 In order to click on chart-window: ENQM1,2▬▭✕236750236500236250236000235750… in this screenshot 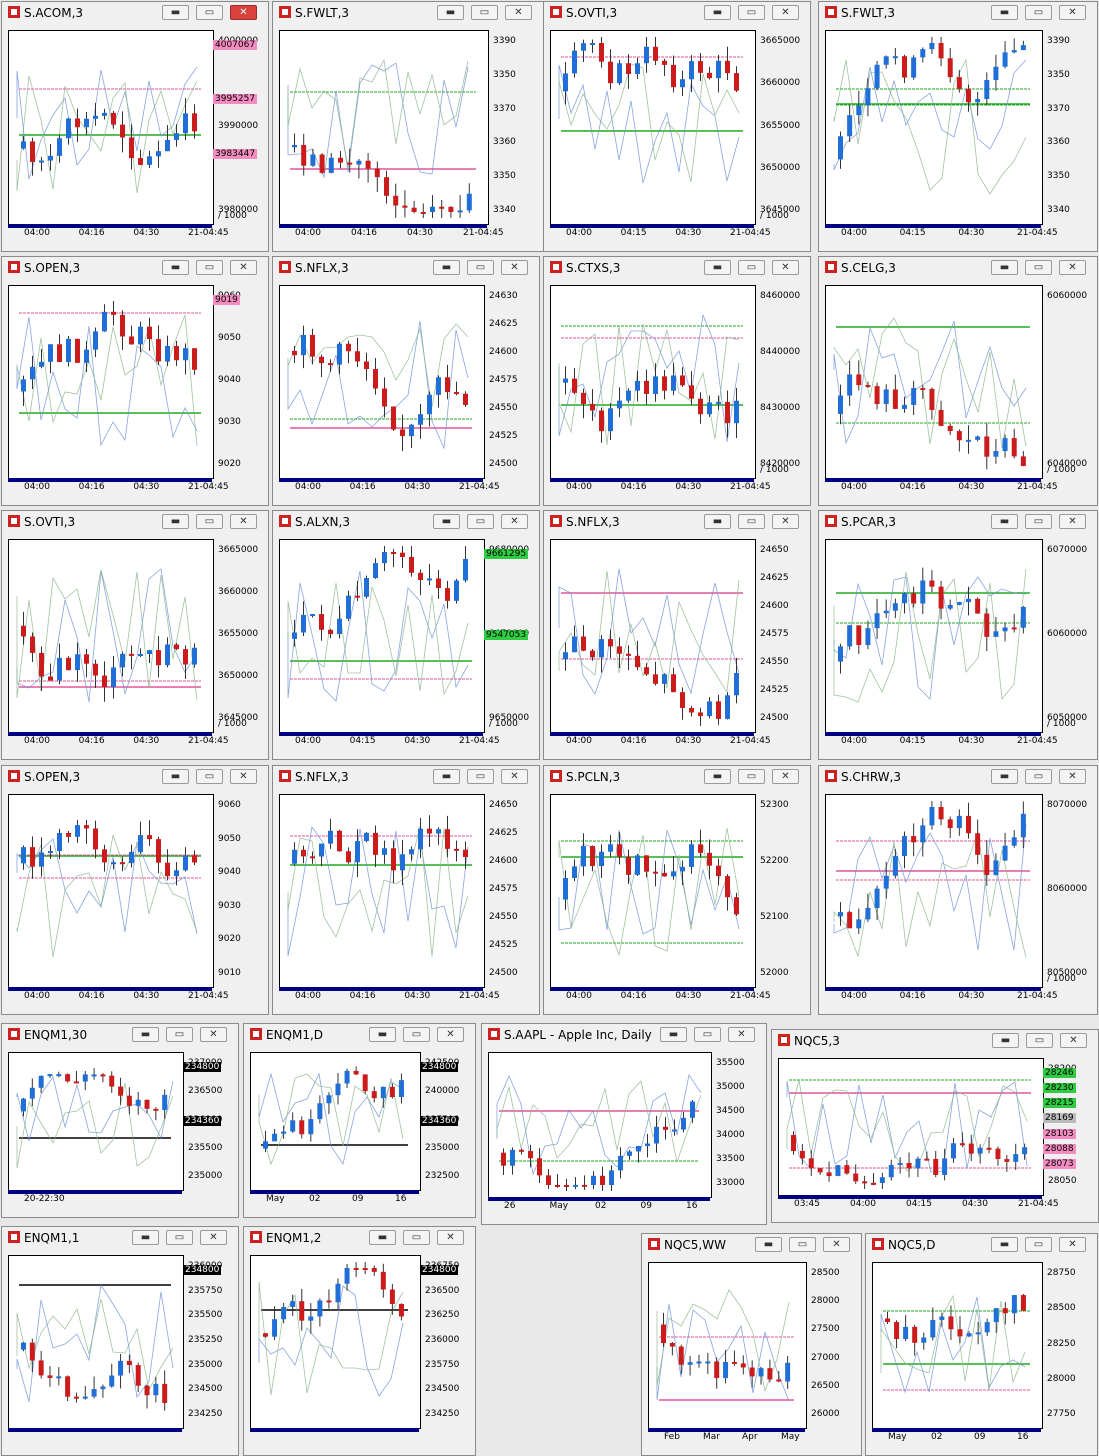, I will do `click(359, 1341)`.